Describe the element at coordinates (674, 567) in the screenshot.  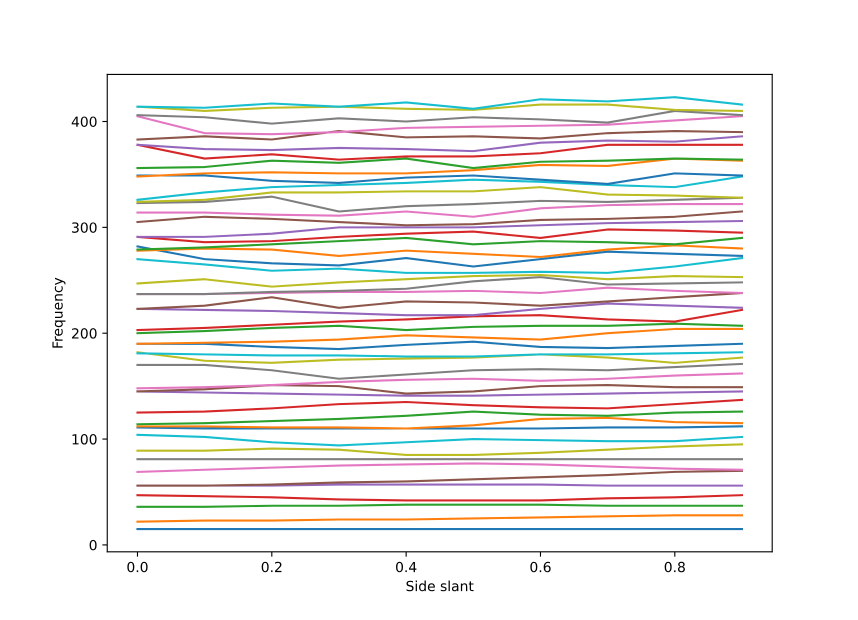
I see `x-tick-label: 0.8` at that location.